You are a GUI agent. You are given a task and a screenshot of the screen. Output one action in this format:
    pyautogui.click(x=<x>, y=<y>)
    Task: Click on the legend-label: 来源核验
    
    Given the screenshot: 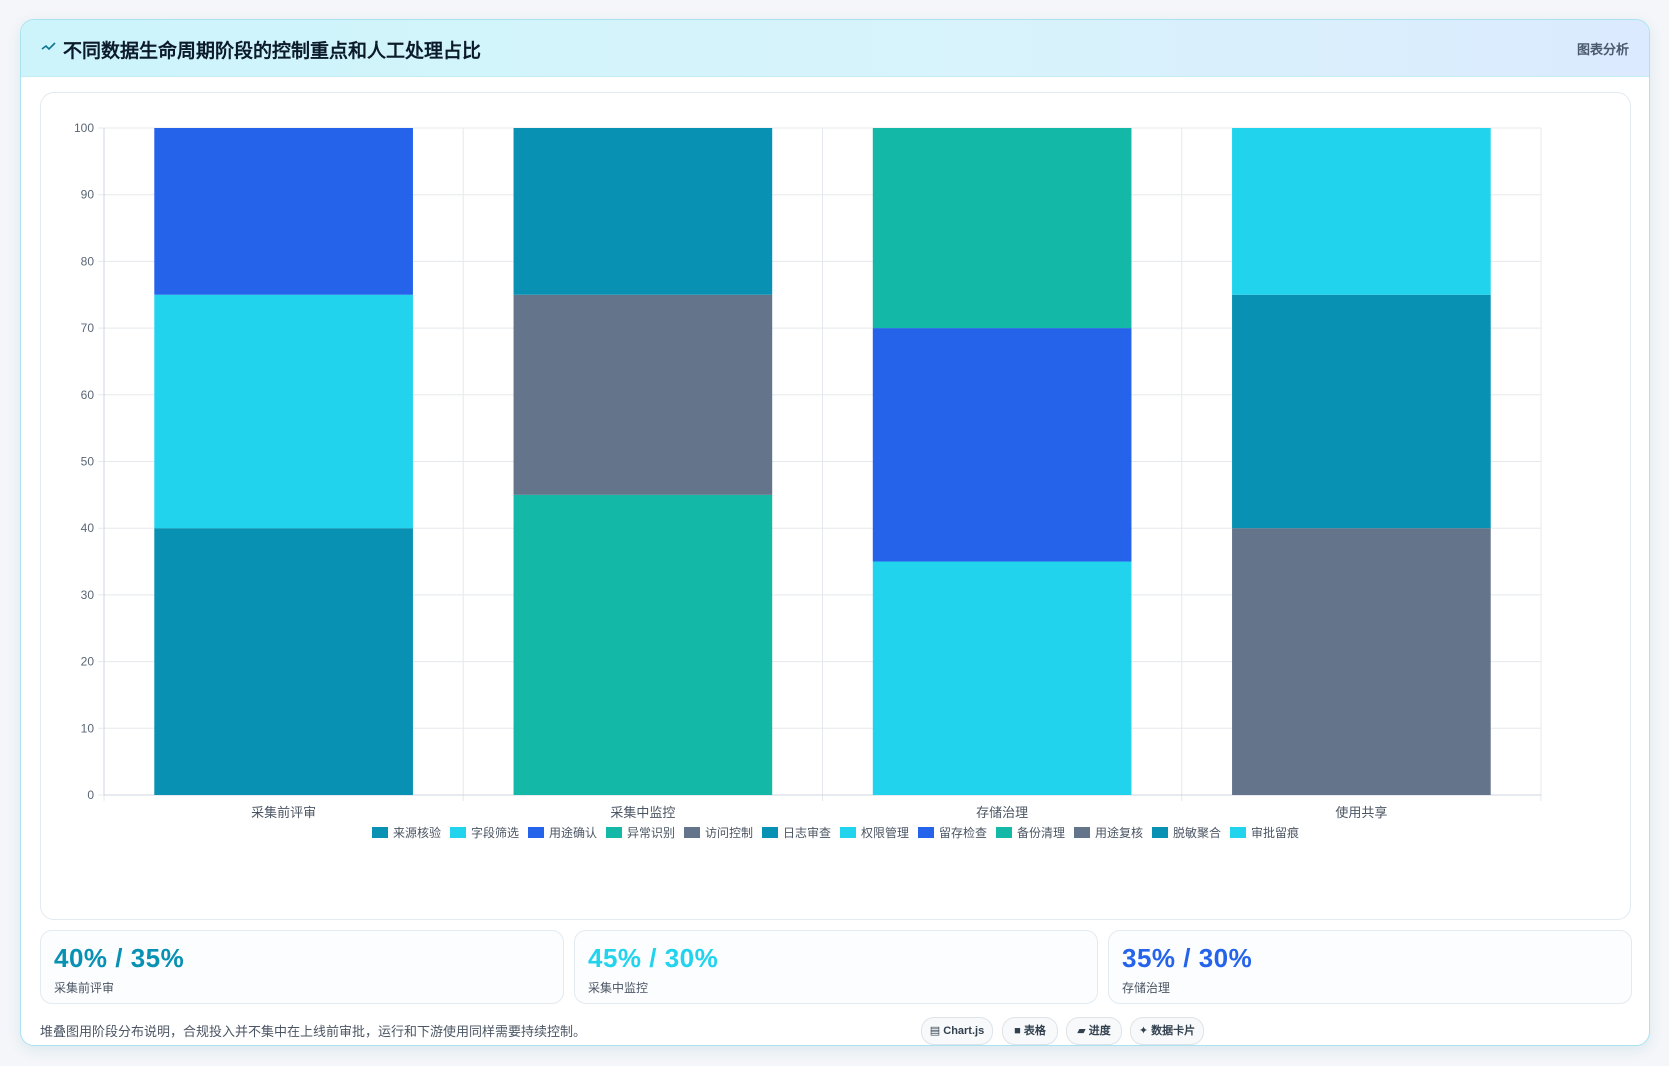 What is the action you would take?
    pyautogui.click(x=417, y=832)
    